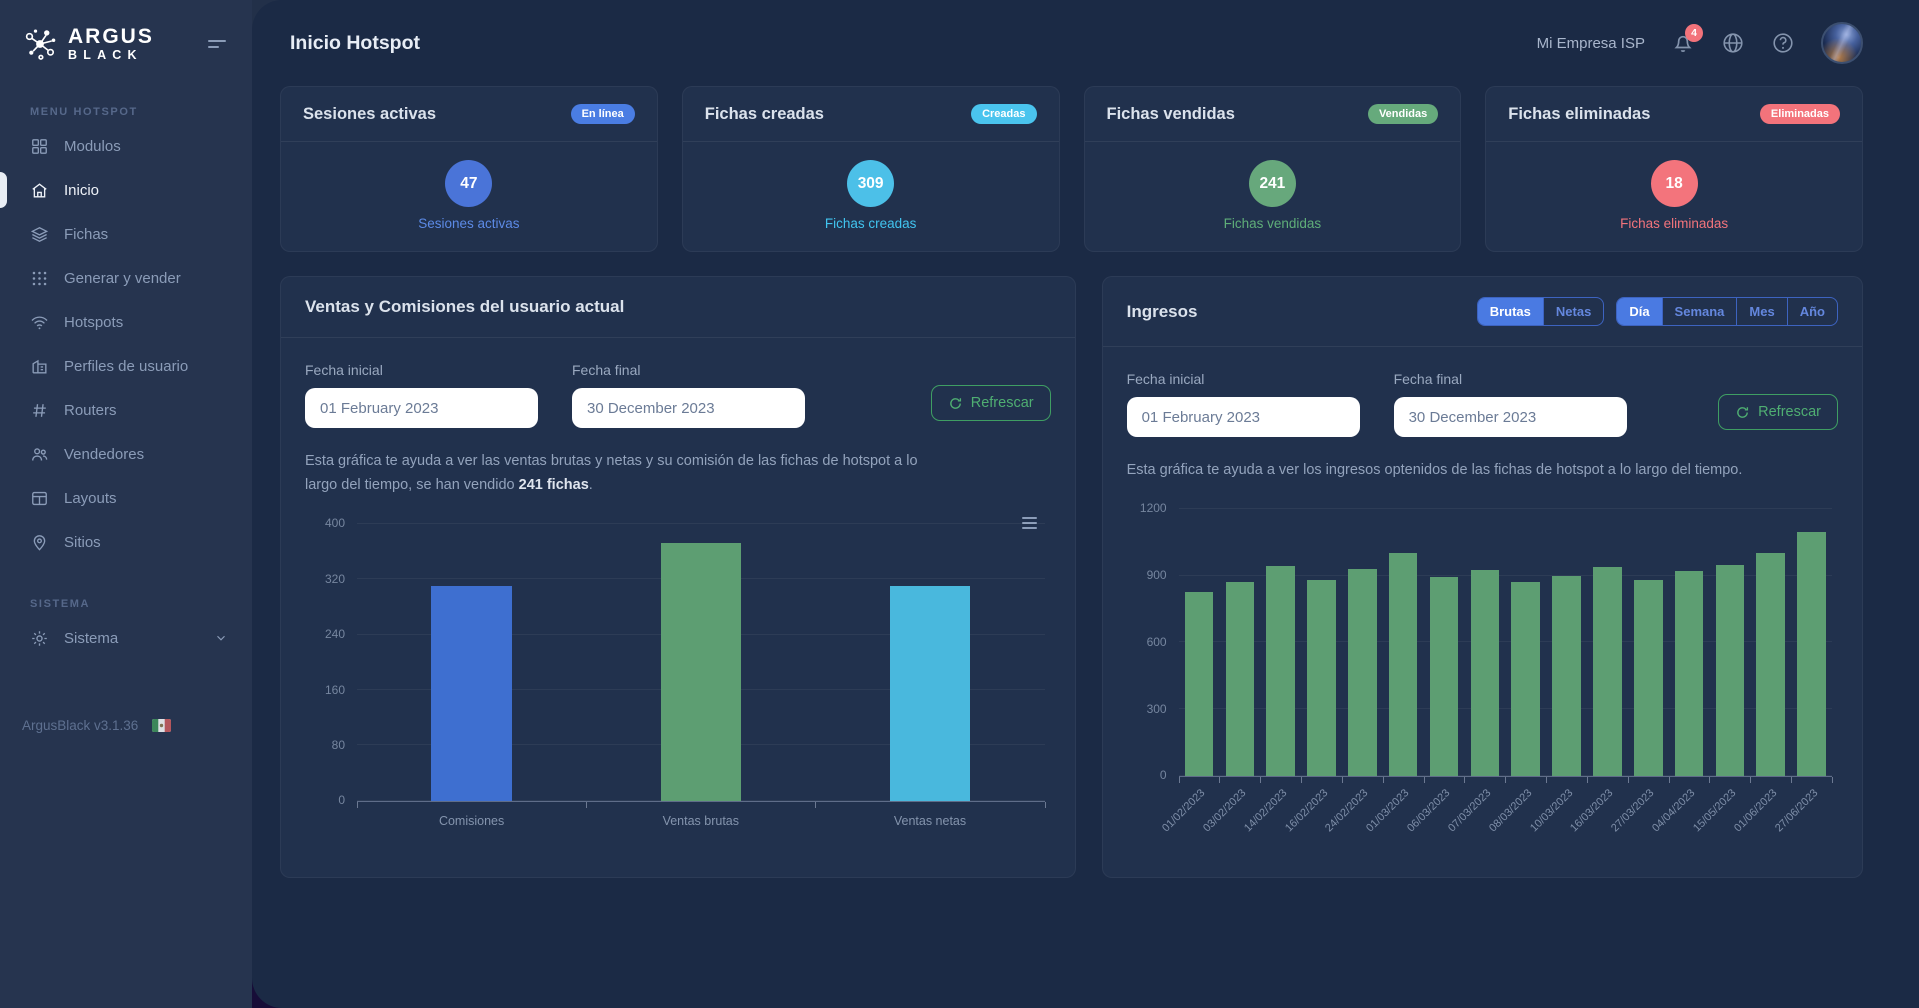 The width and height of the screenshot is (1919, 1008). I want to click on sidebar-item-label: Perfiles de usuario, so click(126, 366).